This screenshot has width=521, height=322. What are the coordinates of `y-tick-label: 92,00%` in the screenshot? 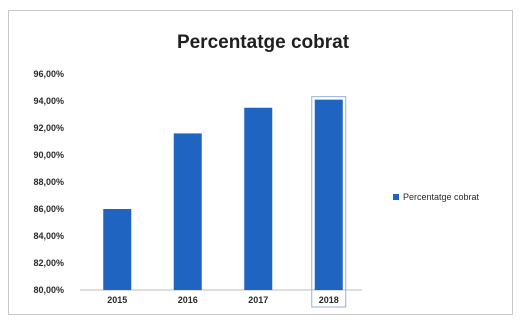 It's located at (48, 128).